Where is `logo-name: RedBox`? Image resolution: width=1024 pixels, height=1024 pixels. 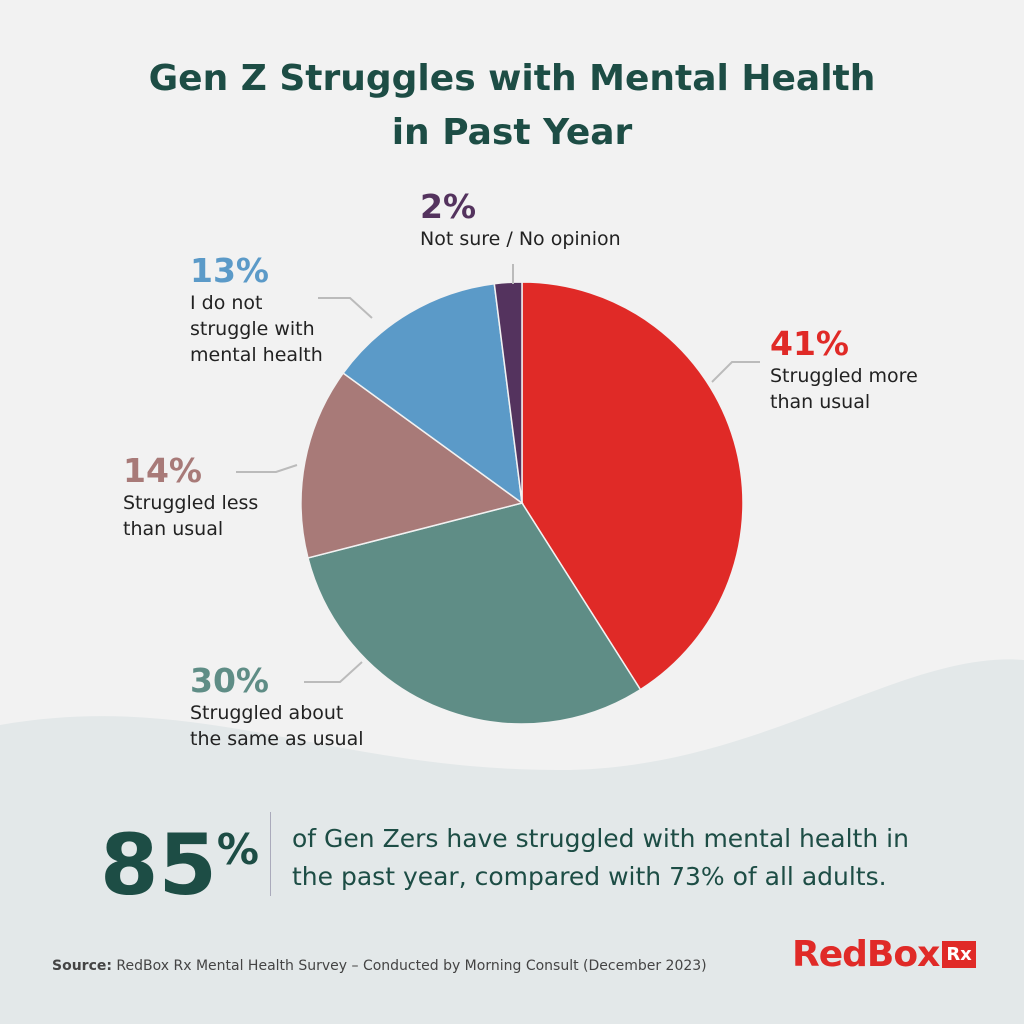
logo-name: RedBox is located at coordinates (866, 954).